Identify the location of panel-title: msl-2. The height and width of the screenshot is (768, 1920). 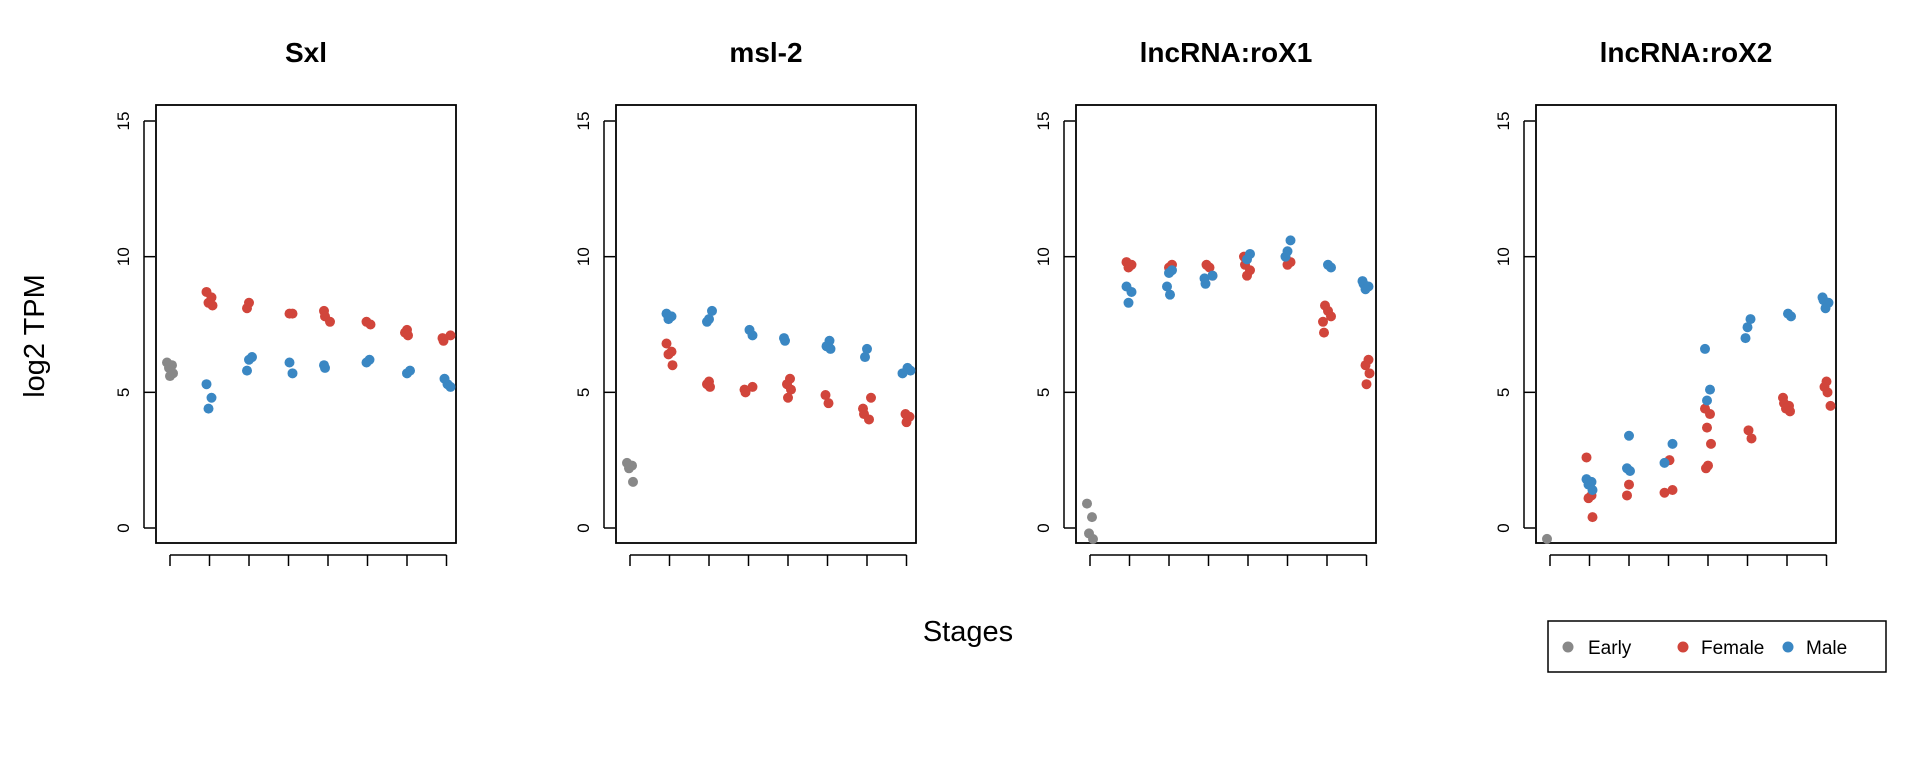
(765, 52).